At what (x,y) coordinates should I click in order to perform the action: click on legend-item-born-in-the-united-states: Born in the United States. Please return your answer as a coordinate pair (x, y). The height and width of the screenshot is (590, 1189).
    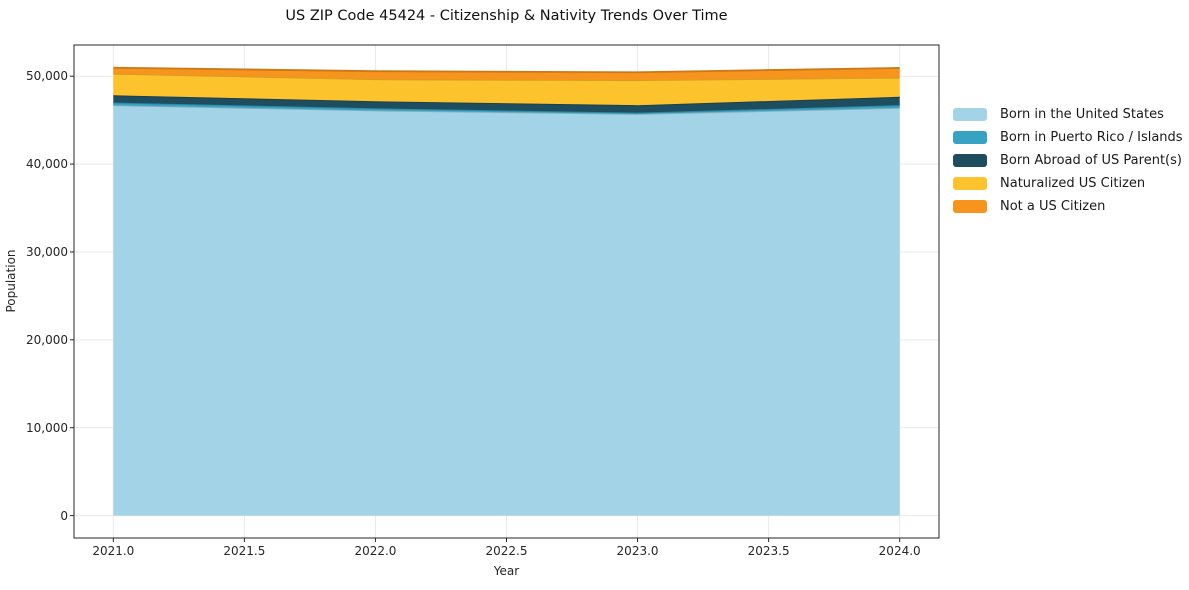
    Looking at the image, I should click on (1068, 114).